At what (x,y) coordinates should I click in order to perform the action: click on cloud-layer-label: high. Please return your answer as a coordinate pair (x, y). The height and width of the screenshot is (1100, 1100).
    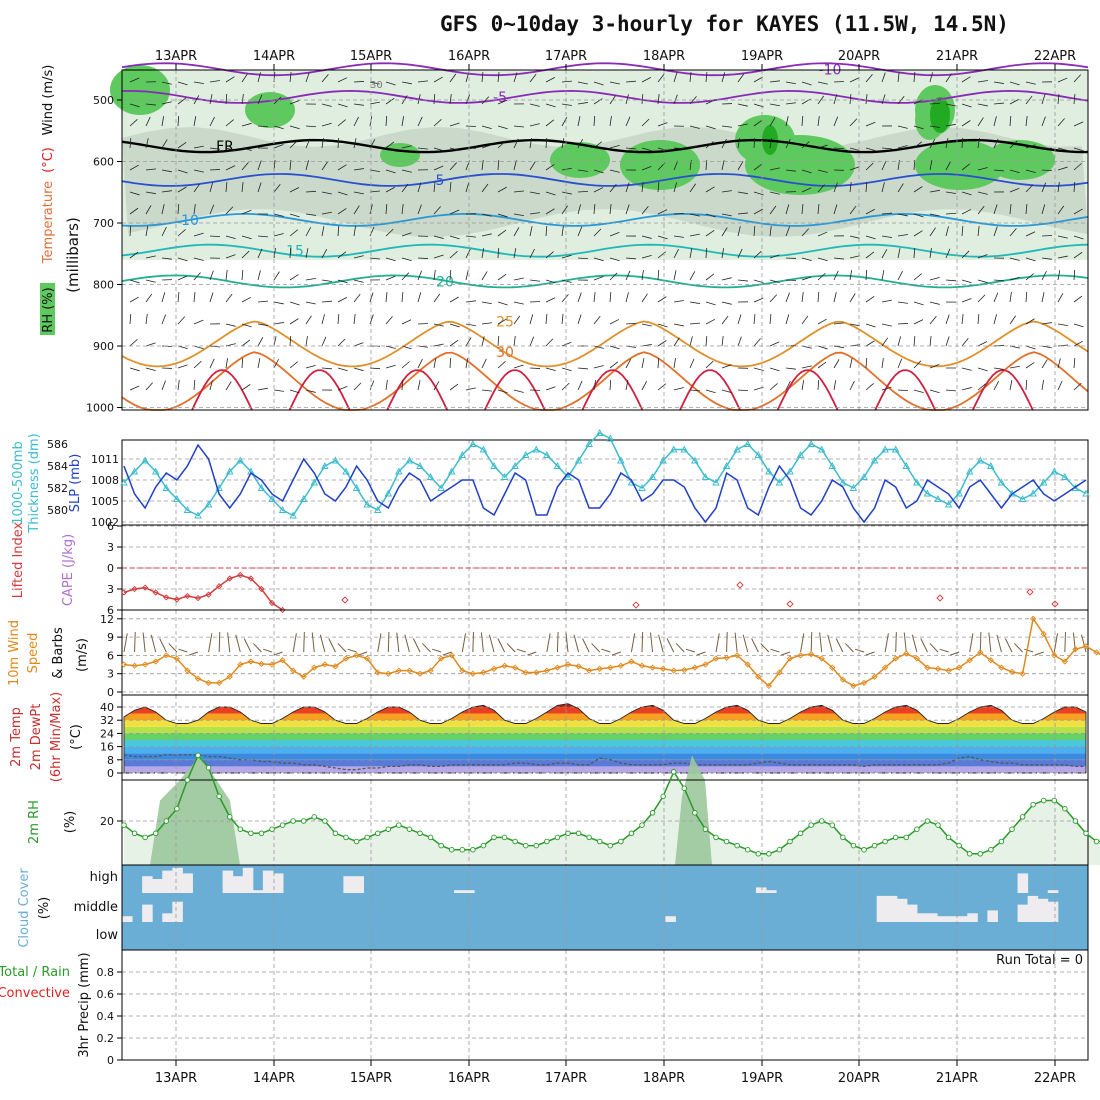
    Looking at the image, I should click on (104, 877).